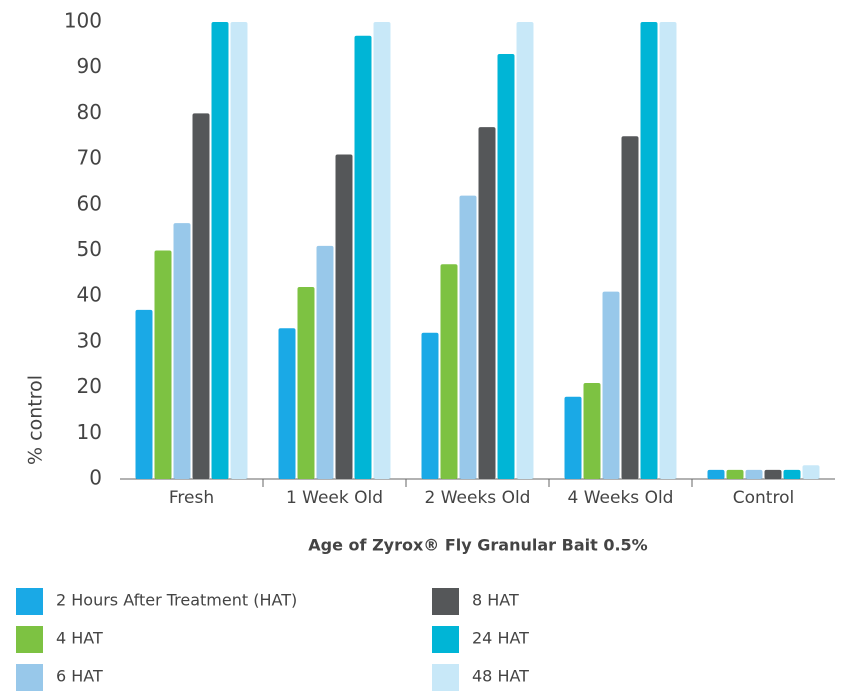 The image size is (841, 692). Describe the element at coordinates (477, 545) in the screenshot. I see `x-axis-title: Age of Zyrox® Fly Granular Bait 0.5%` at that location.